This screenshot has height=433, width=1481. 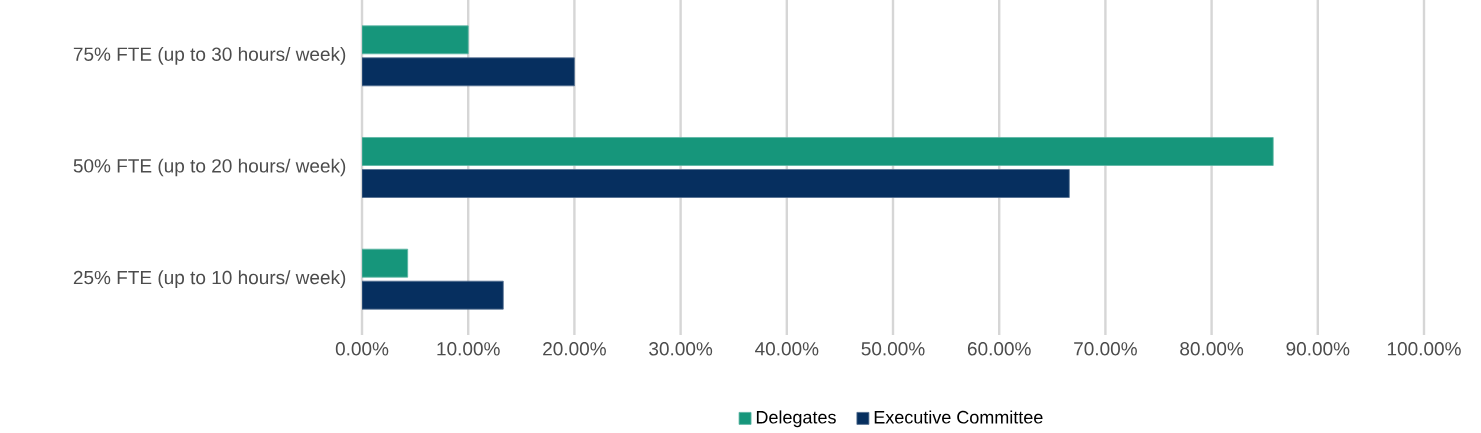 What do you see at coordinates (1105, 349) in the screenshot?
I see `x-tick-label: 70.00%` at bounding box center [1105, 349].